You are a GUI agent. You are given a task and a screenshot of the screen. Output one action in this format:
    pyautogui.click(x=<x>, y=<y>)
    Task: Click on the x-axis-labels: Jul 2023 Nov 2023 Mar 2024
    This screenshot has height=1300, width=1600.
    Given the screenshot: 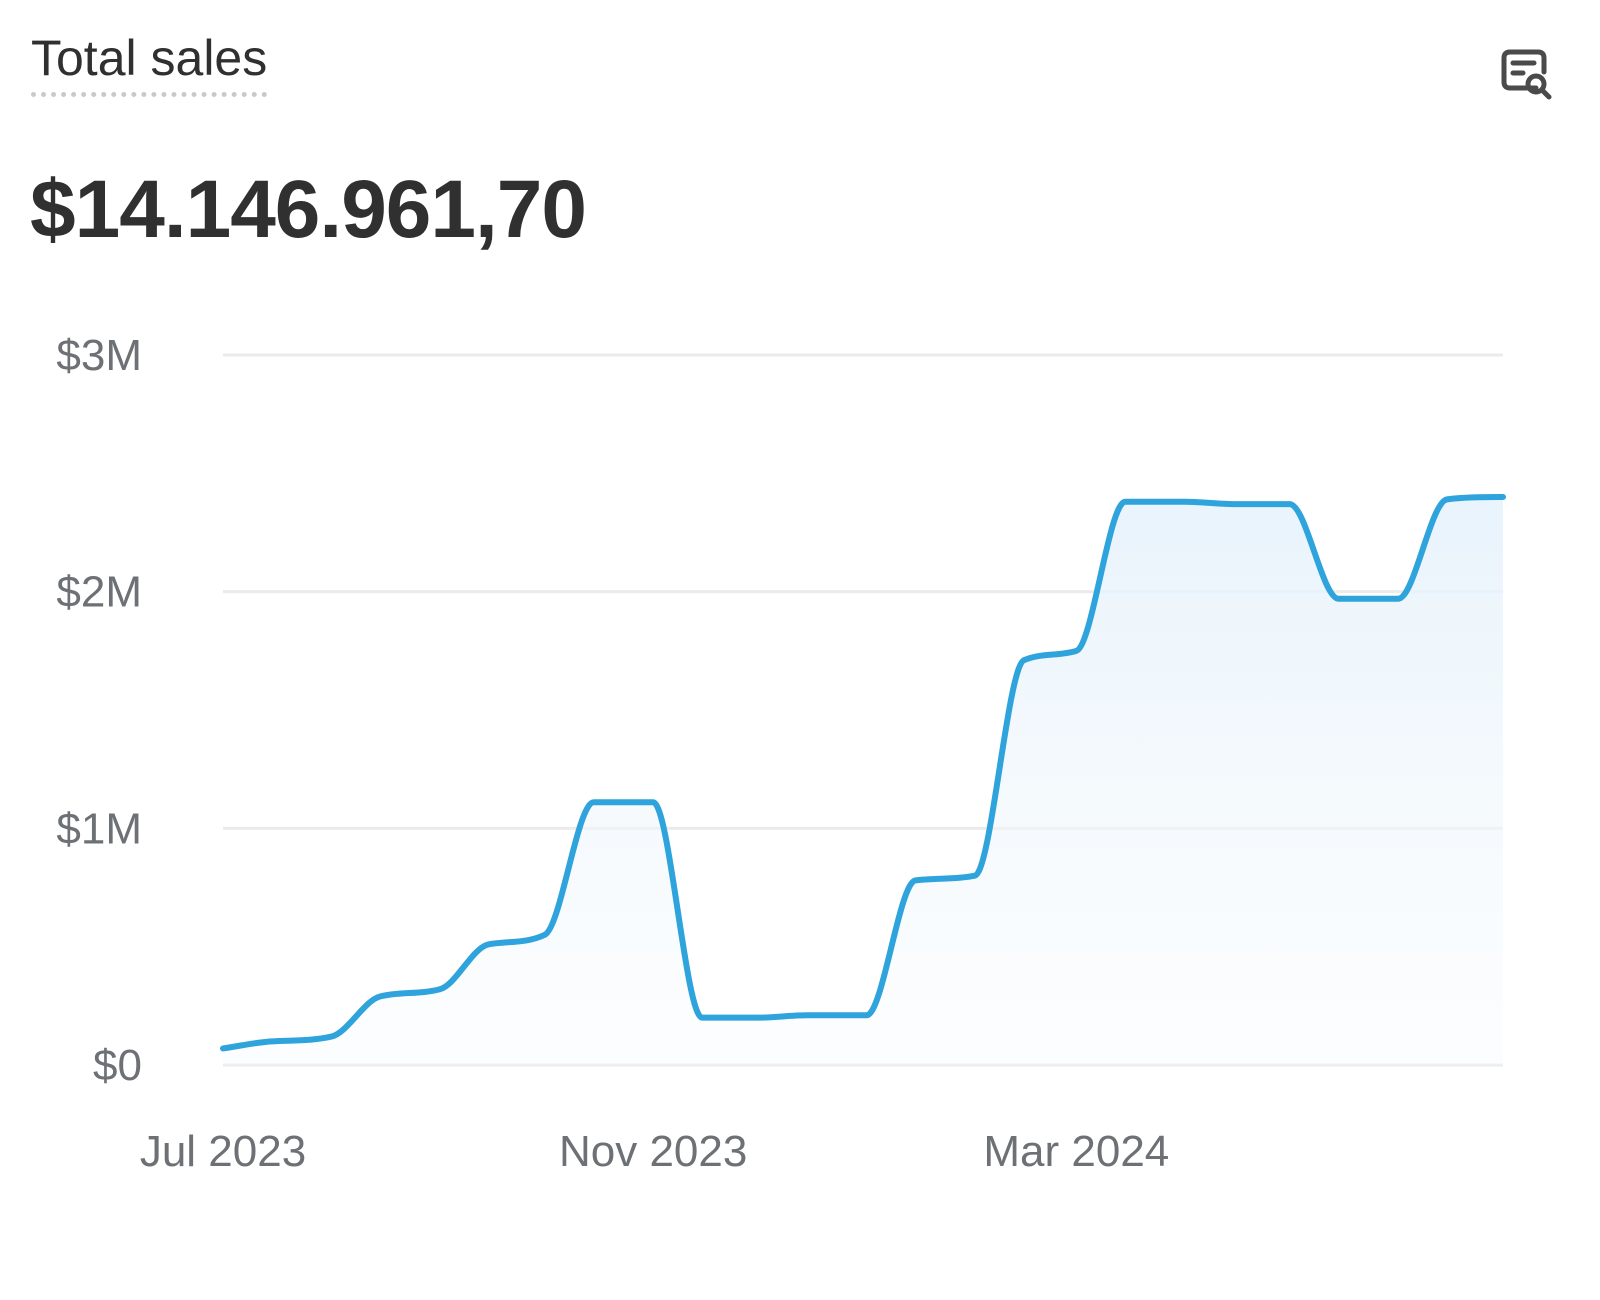 What is the action you would take?
    pyautogui.click(x=654, y=1151)
    